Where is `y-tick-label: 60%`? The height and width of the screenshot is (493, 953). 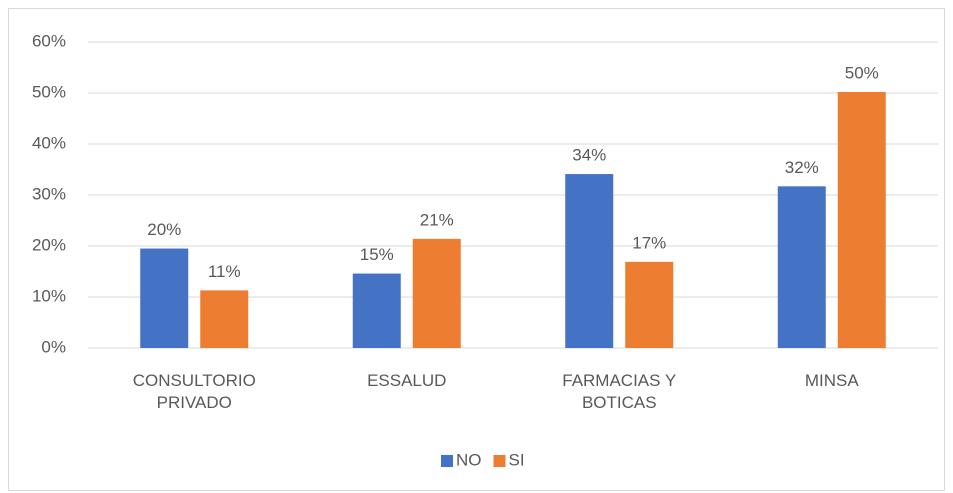 y-tick-label: 60% is located at coordinates (49, 40).